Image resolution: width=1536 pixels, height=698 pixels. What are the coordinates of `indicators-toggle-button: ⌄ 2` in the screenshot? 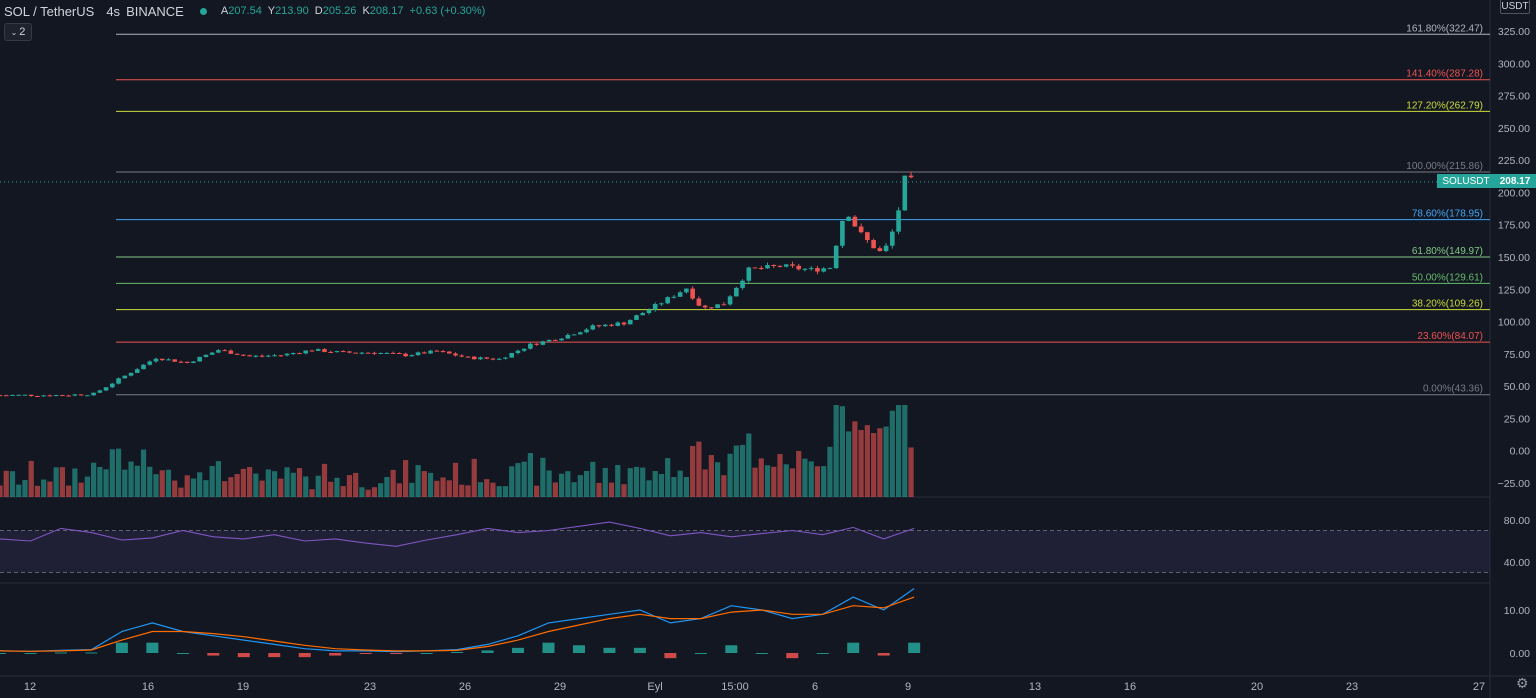 It's located at (18, 32).